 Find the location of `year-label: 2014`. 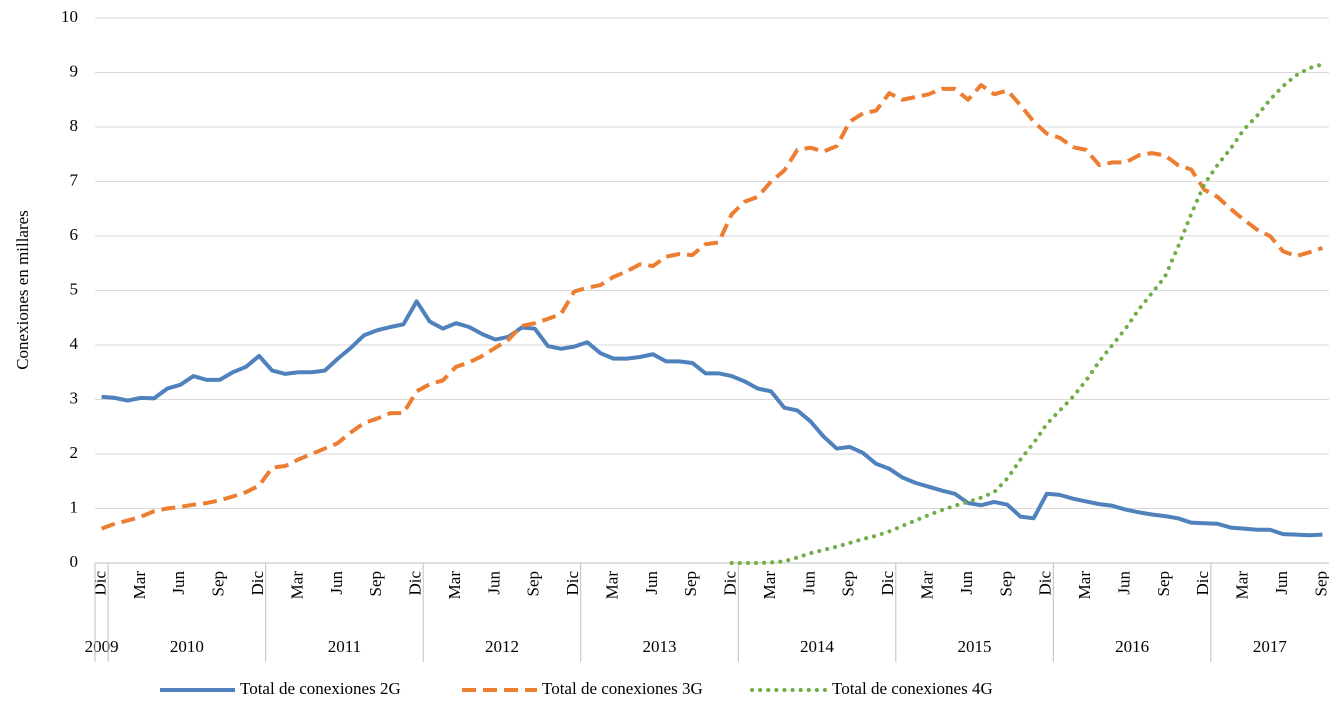

year-label: 2014 is located at coordinates (817, 646).